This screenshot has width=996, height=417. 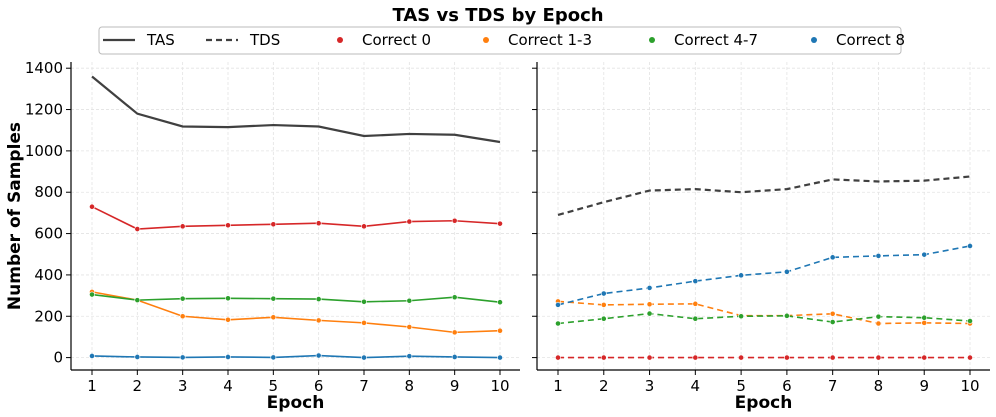 What do you see at coordinates (764, 196) in the screenshot?
I see `series-line-tds` at bounding box center [764, 196].